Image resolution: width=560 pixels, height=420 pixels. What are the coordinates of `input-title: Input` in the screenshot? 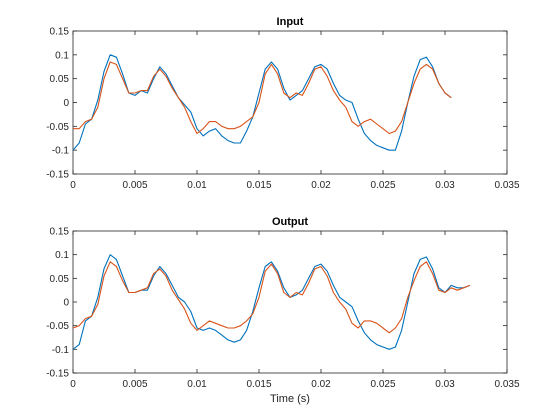 It's located at (290, 22).